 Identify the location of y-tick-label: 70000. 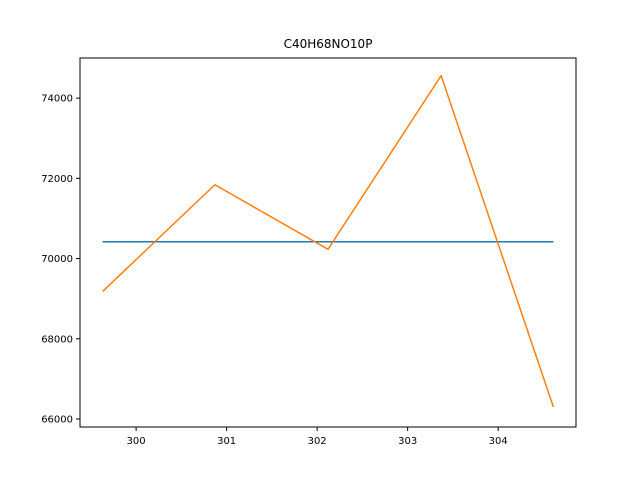
(57, 259).